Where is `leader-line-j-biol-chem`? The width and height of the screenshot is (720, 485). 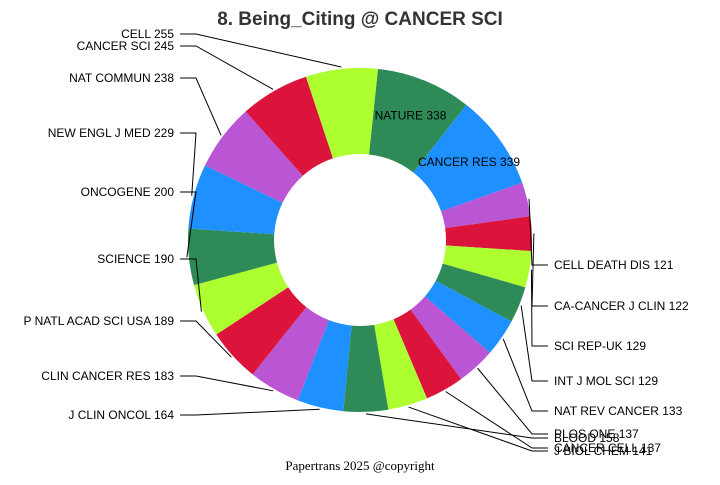
leader-line-j-biol-chem is located at coordinates (478, 429).